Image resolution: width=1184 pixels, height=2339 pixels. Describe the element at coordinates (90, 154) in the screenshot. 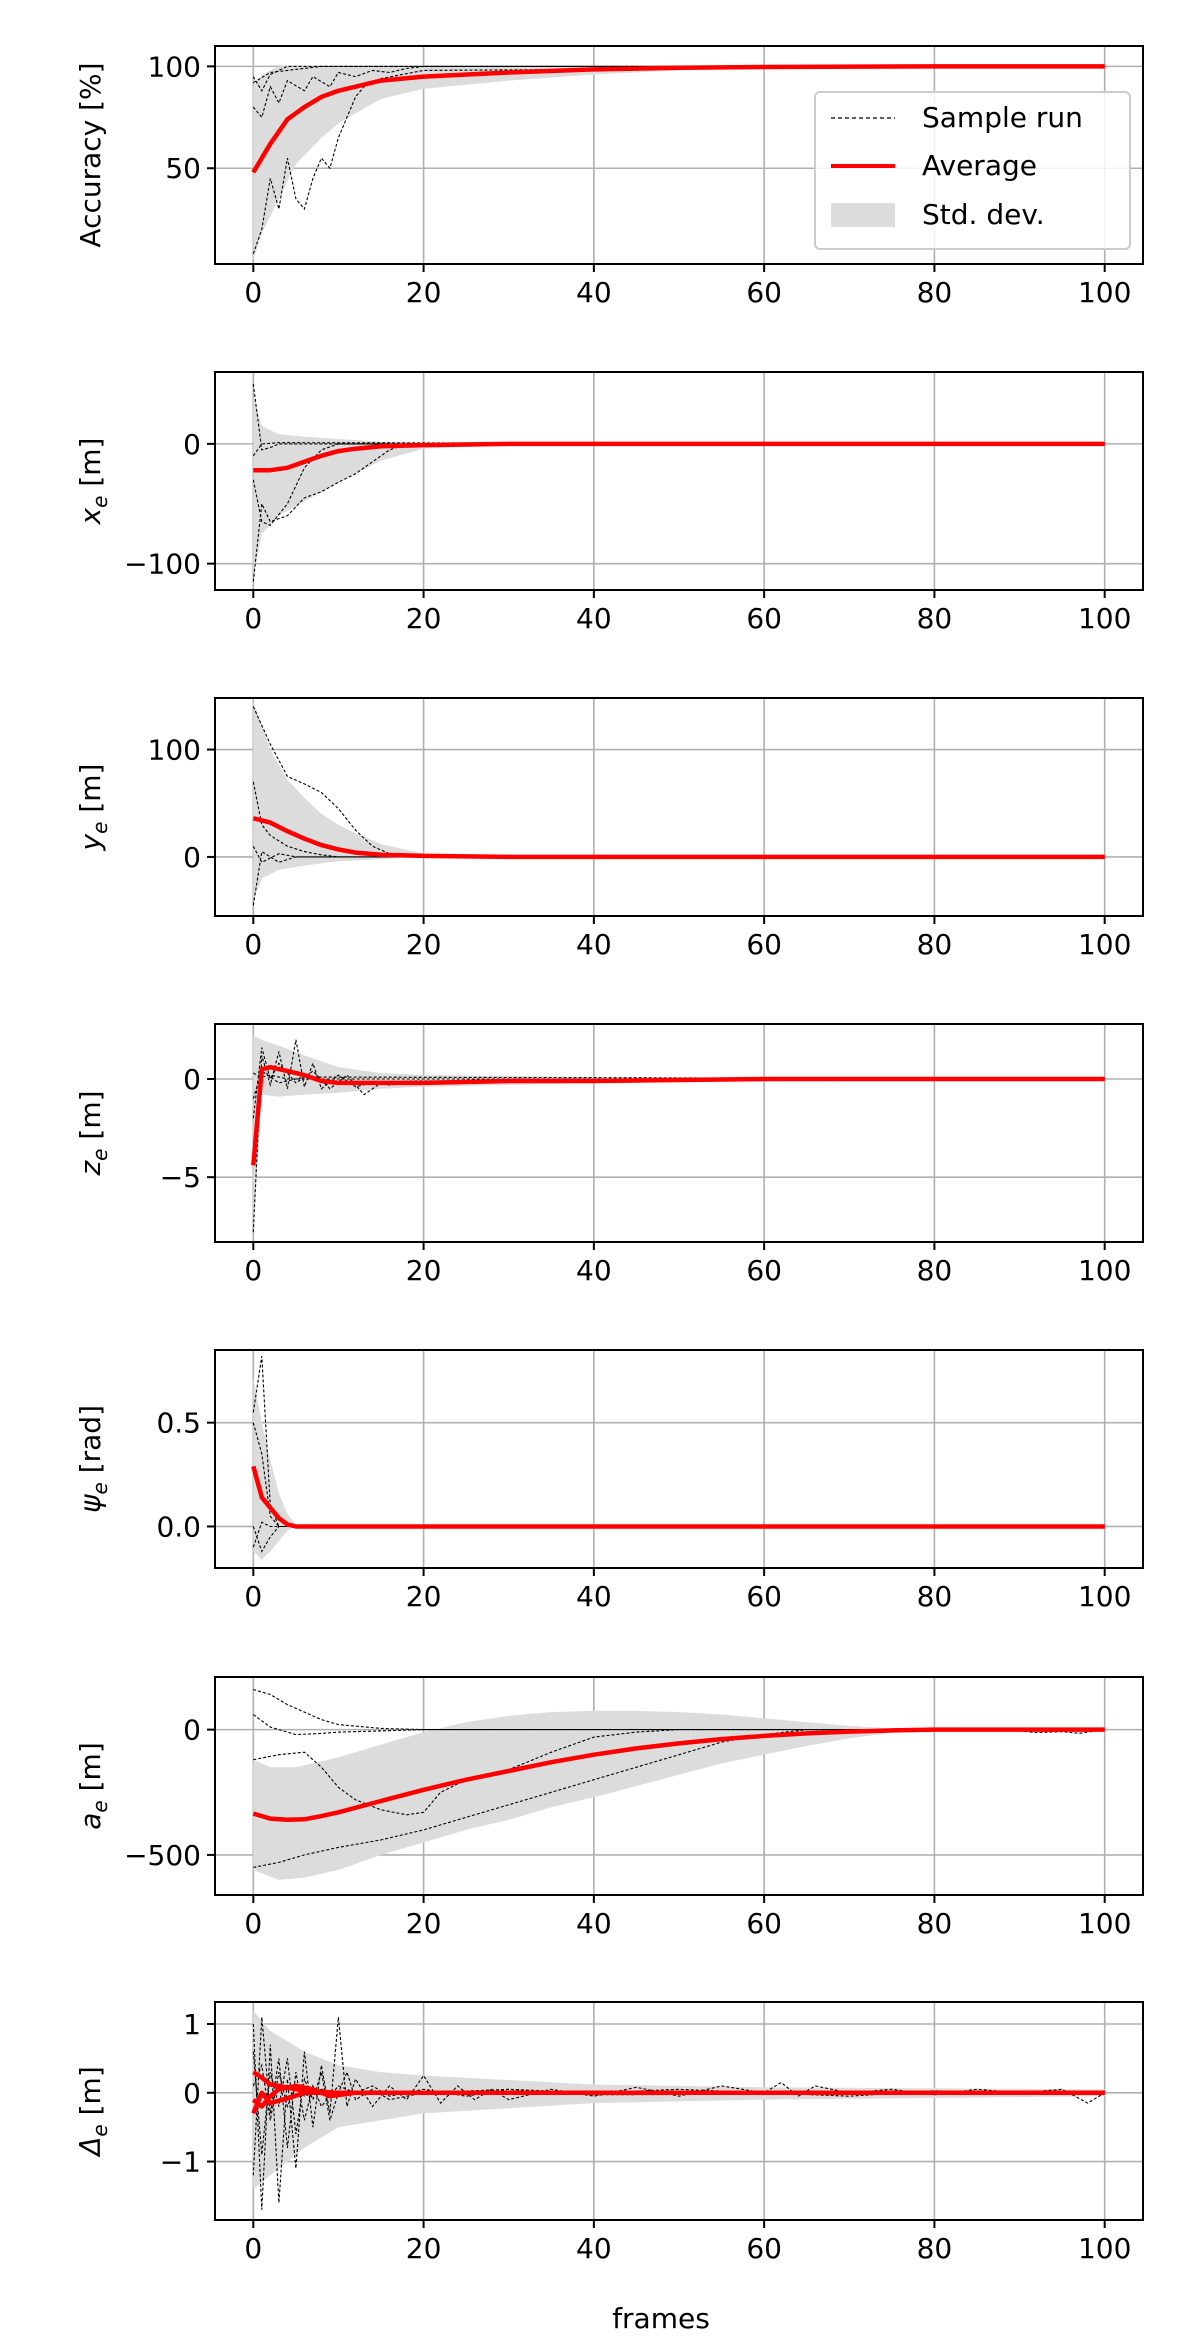

I see `y-axis-label: Accuracy [%]` at that location.